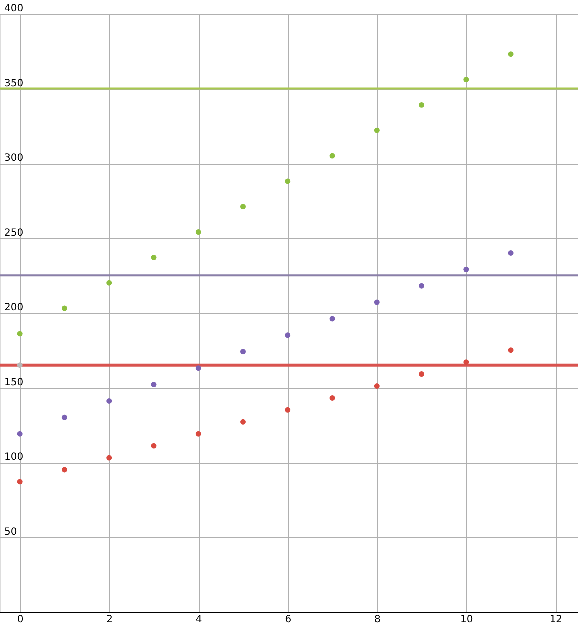 Image resolution: width=578 pixels, height=631 pixels. I want to click on y-tick-label: 300, so click(14, 158).